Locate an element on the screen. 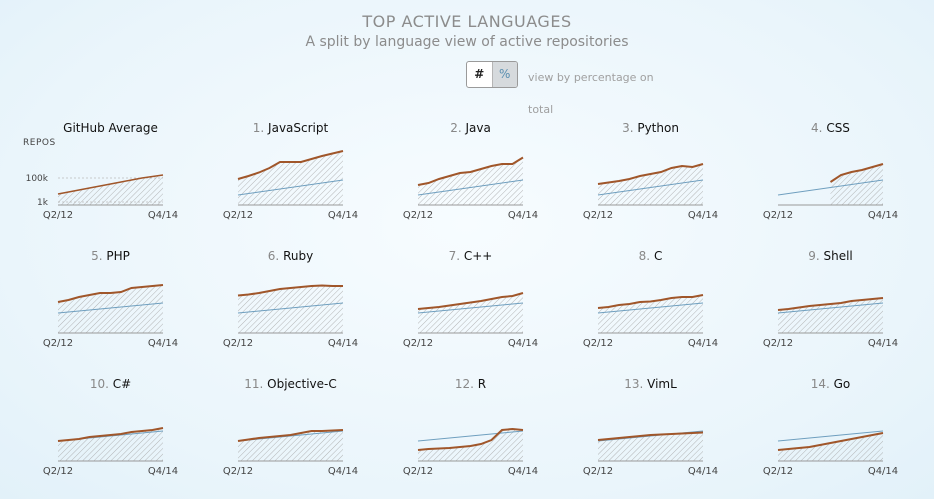  c--rank: 10. is located at coordinates (101, 384).